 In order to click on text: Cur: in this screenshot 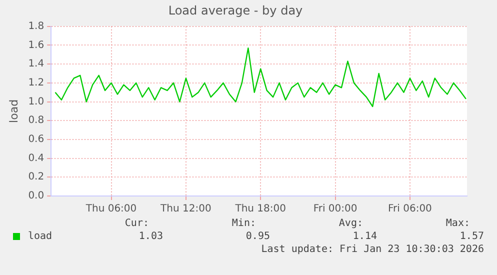, I will do `click(137, 223)`.